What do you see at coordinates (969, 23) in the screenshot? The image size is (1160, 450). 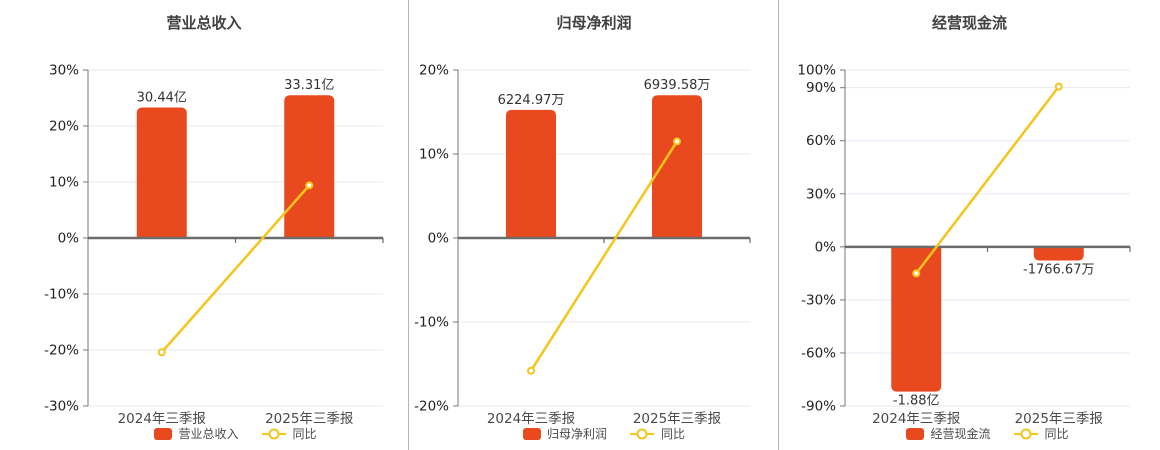 I see `chart-title: 经营现金流` at bounding box center [969, 23].